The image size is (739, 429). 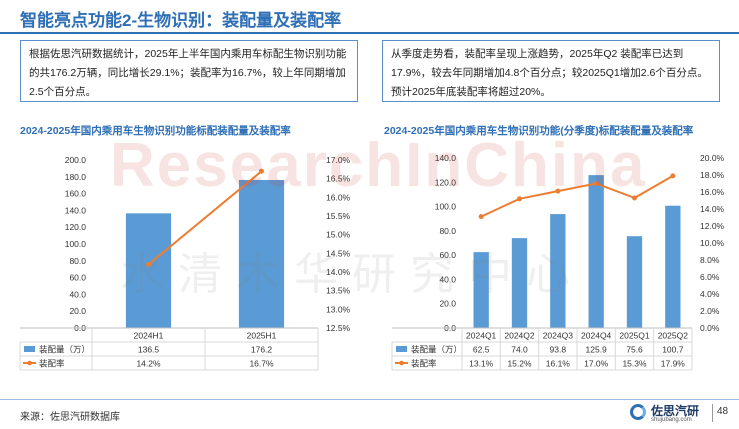 I want to click on y-right-tick-label: 4.0%, so click(x=710, y=294).